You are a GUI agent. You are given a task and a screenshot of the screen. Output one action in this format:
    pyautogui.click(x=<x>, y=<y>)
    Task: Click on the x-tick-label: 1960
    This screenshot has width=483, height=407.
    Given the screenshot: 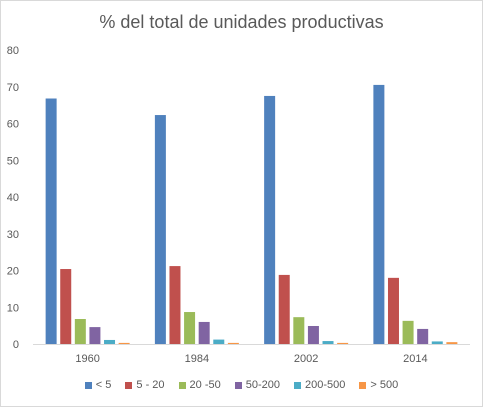 What is the action you would take?
    pyautogui.click(x=87, y=359)
    